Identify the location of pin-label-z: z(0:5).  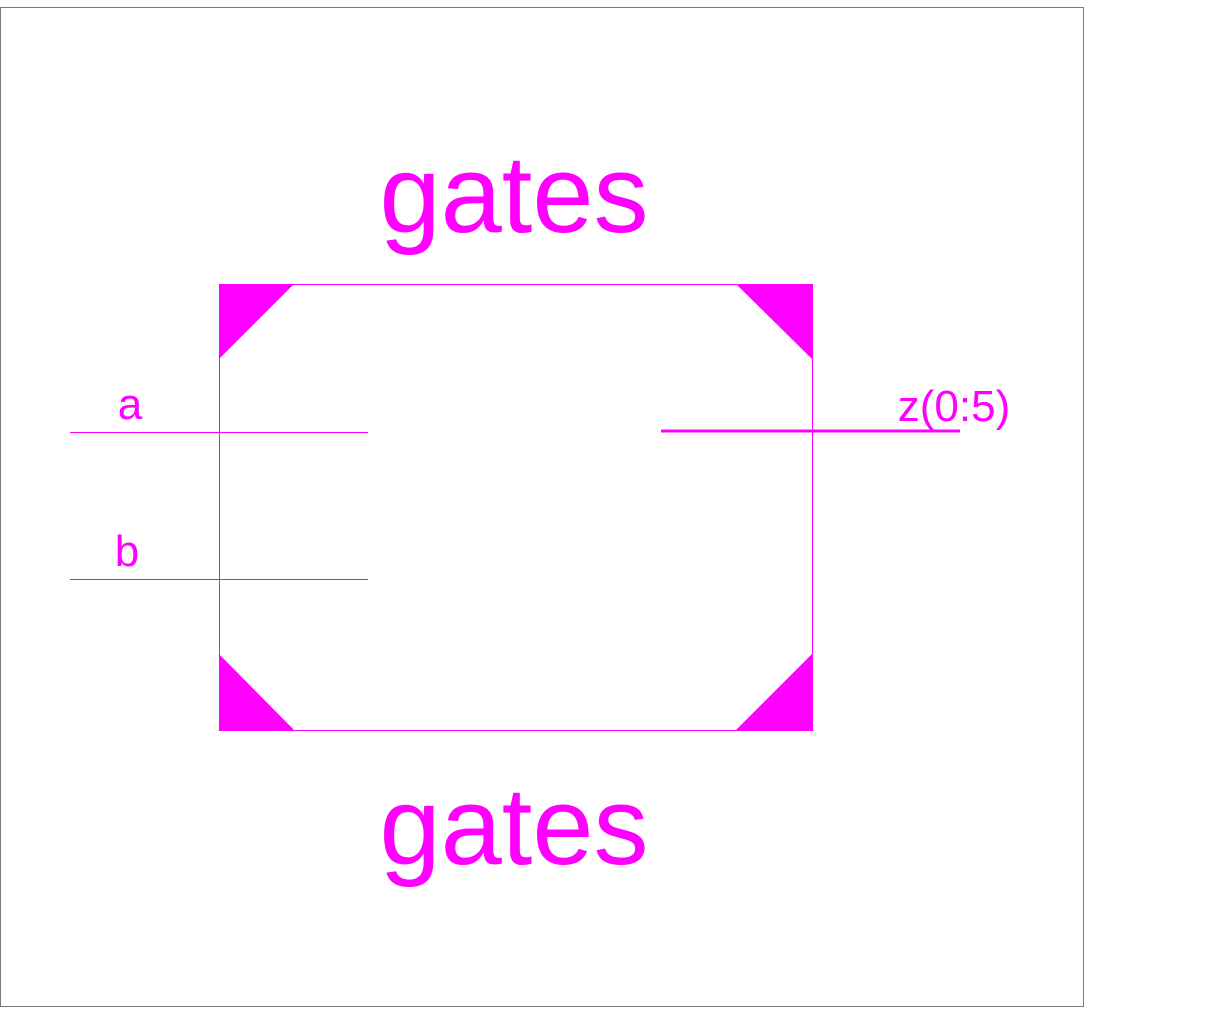
(954, 406).